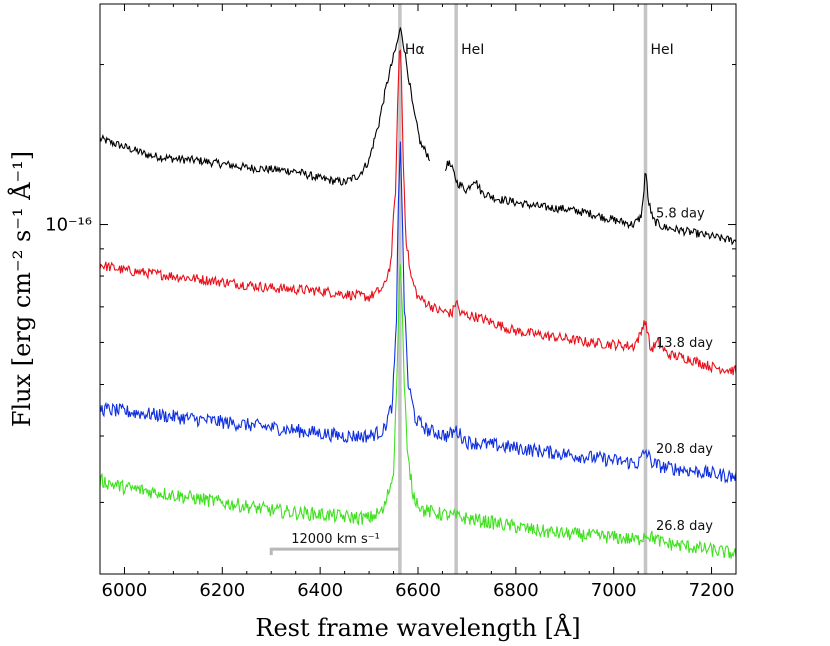  Describe the element at coordinates (418, 590) in the screenshot. I see `x-tick-label-3: 6600` at that location.